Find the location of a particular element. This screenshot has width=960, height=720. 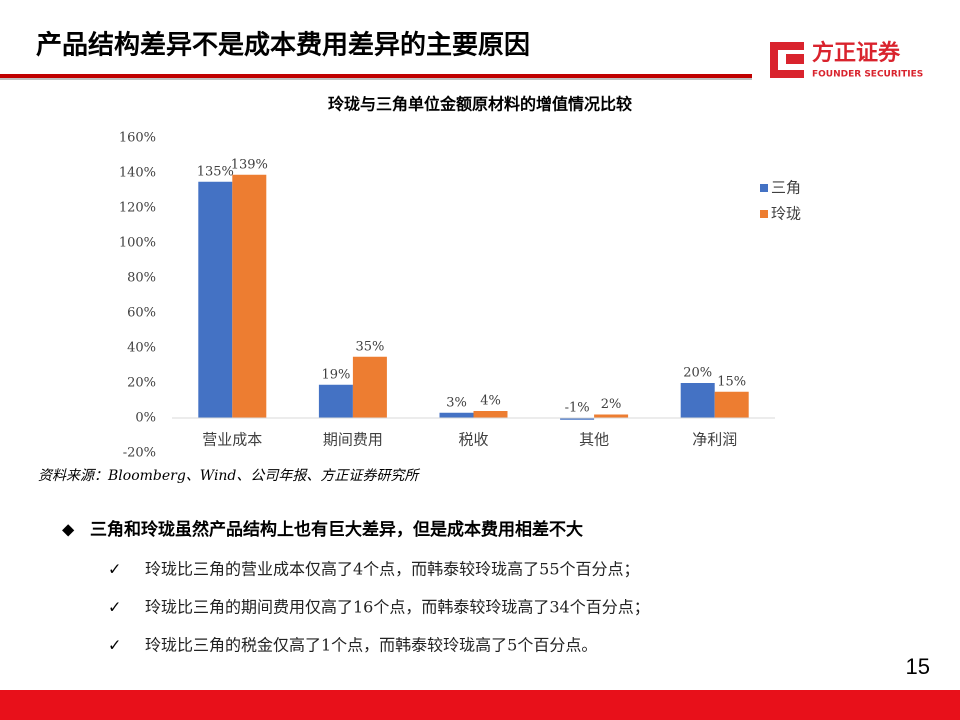

x-tick-label: 净利润 is located at coordinates (714, 440).